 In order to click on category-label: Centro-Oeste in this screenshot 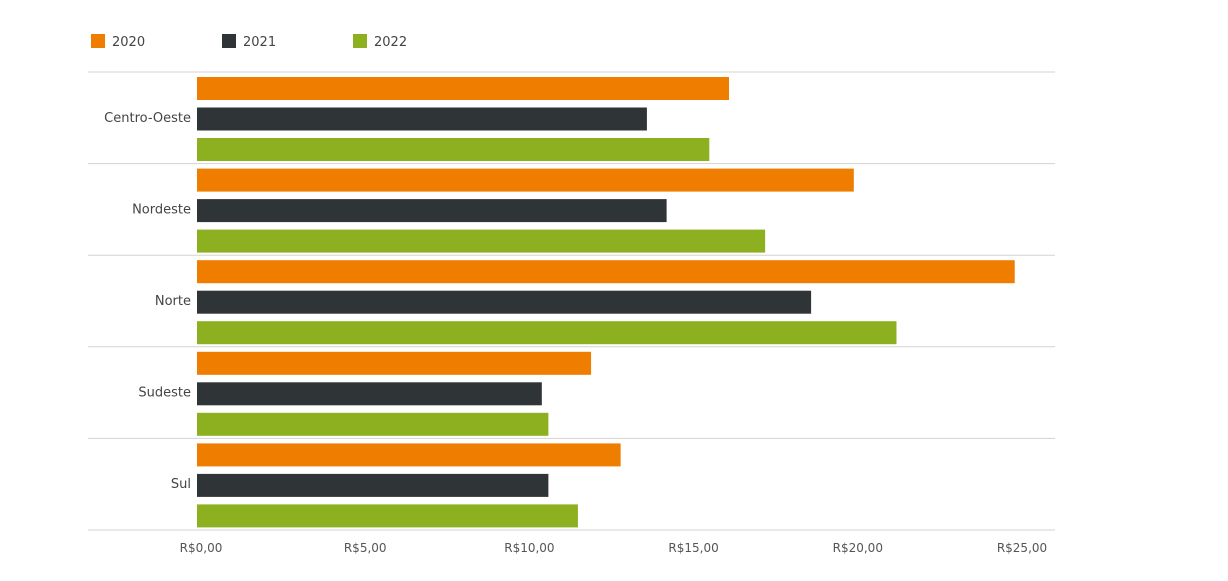, I will do `click(147, 118)`.